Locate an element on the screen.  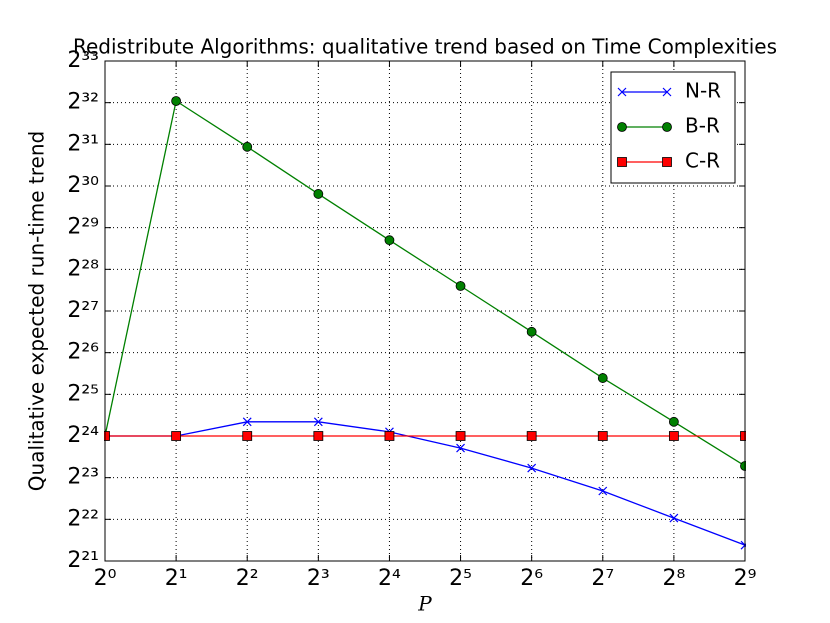
y-tick-label: 2³¹ is located at coordinates (83, 143).